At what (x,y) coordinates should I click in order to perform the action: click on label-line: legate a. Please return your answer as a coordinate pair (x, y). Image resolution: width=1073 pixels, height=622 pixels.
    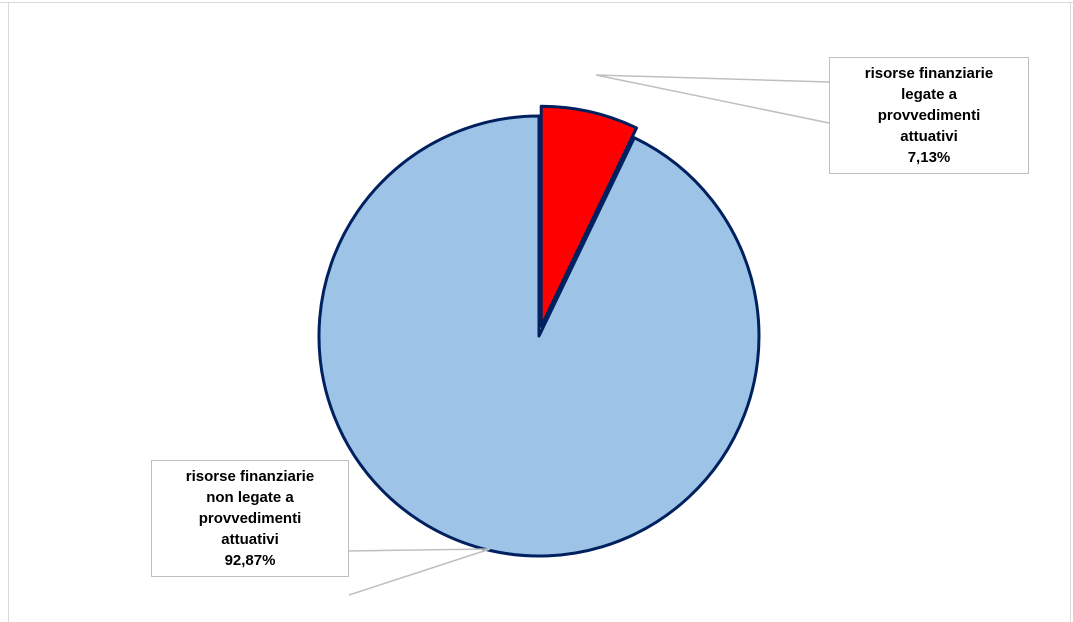
    Looking at the image, I should click on (929, 94).